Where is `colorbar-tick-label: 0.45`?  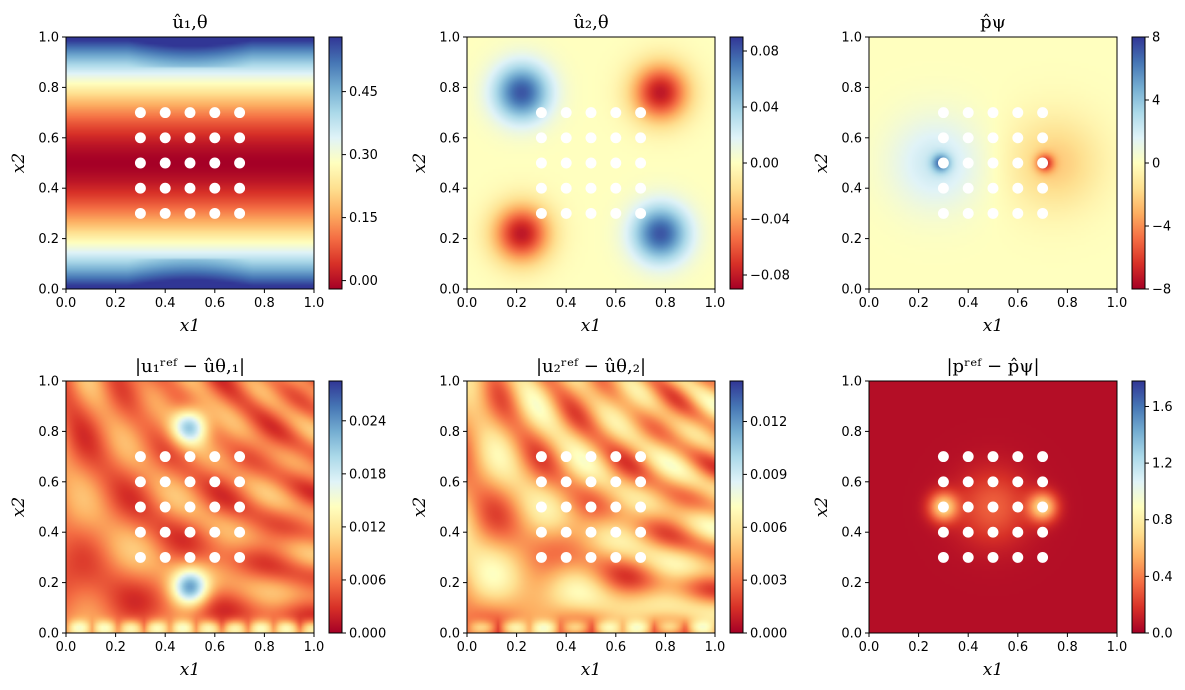
colorbar-tick-label: 0.45 is located at coordinates (363, 92).